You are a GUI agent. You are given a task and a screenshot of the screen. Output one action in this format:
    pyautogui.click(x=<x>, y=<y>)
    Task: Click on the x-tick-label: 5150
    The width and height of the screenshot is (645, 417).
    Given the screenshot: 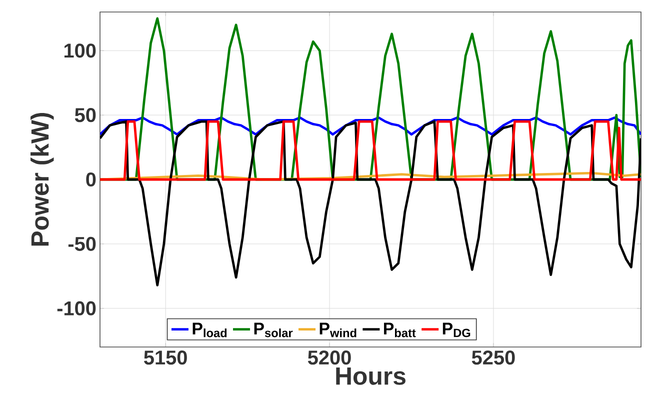 What is the action you would take?
    pyautogui.click(x=165, y=357)
    